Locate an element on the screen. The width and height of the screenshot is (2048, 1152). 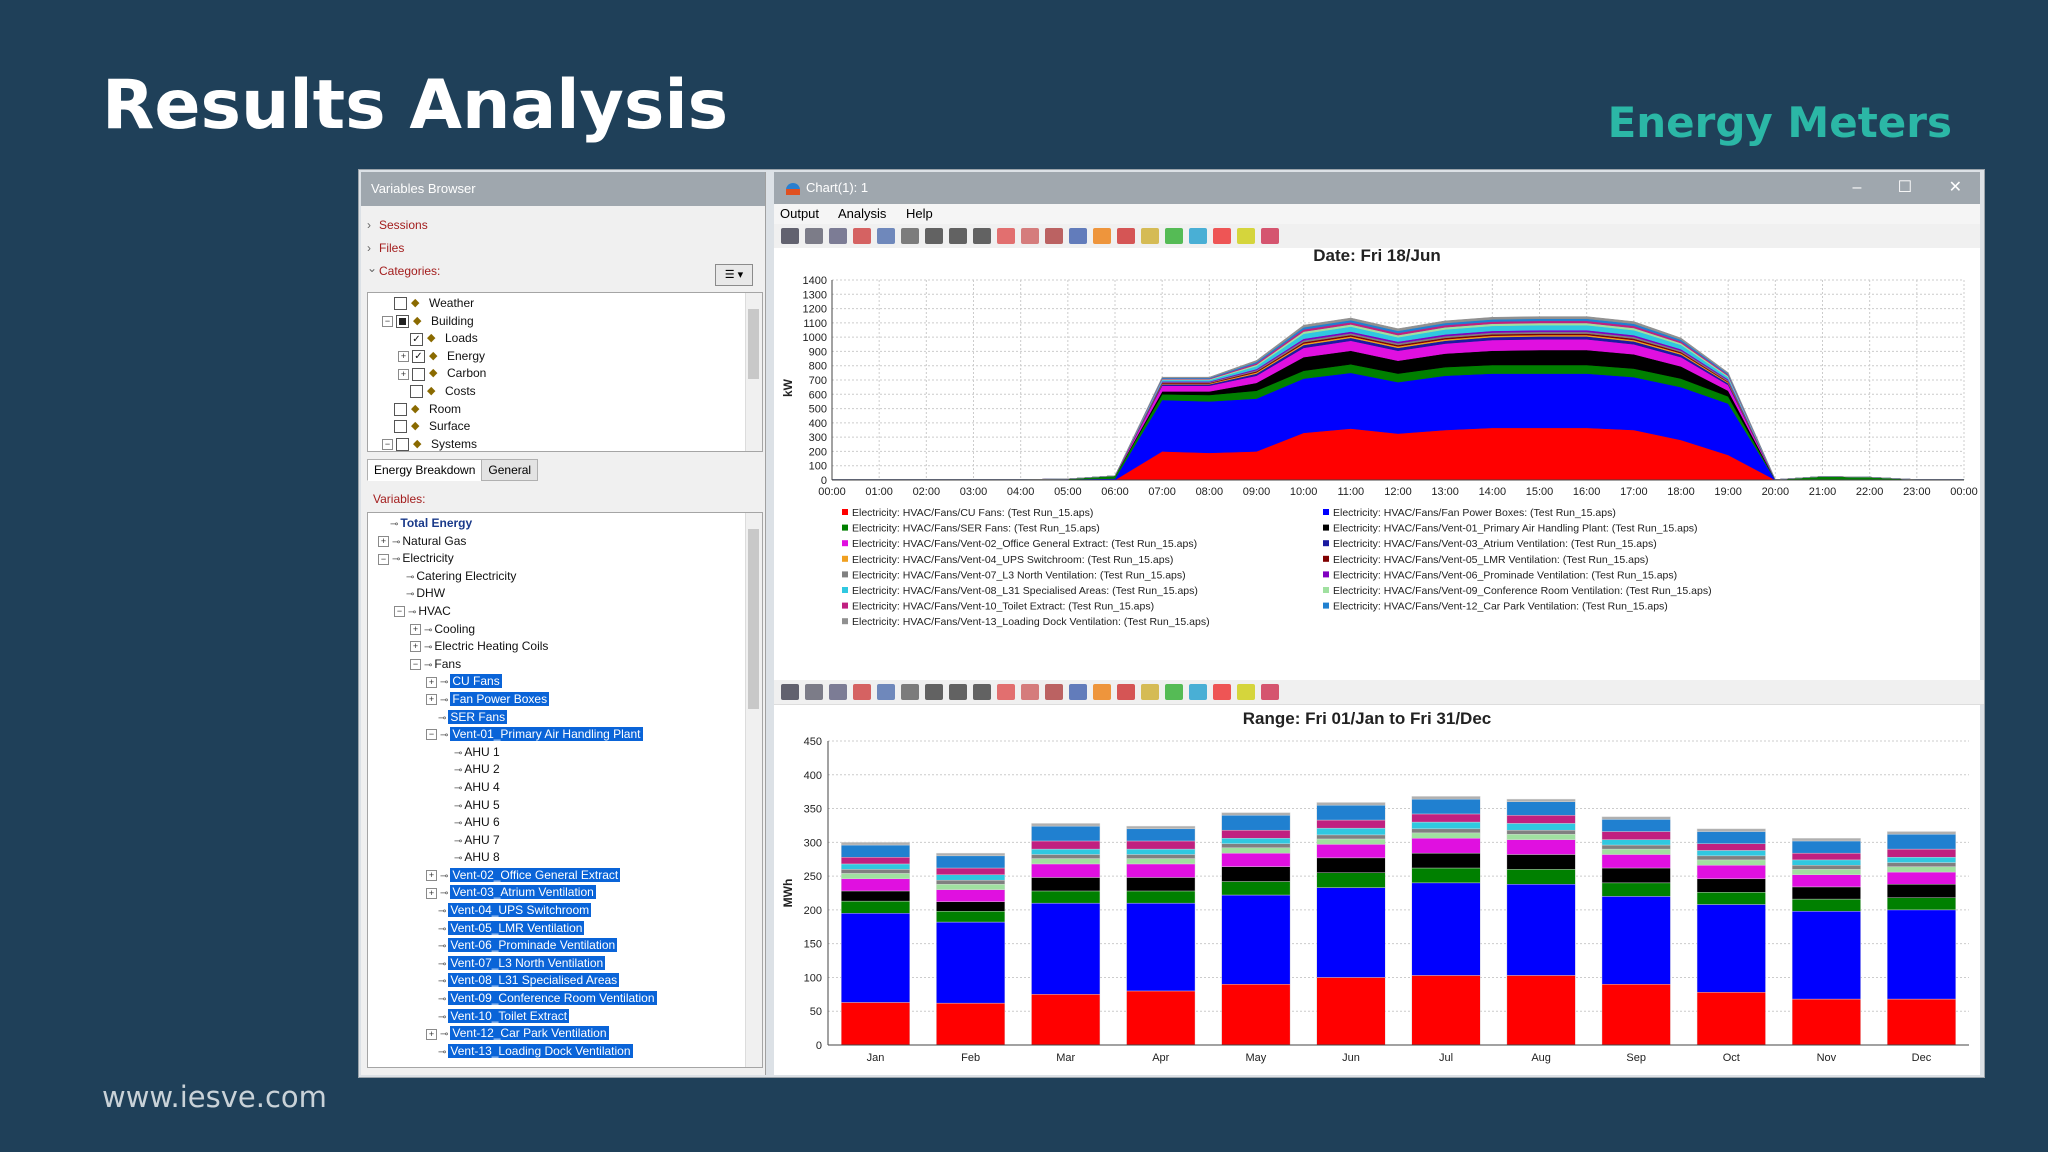
variable-row: ⊸ AHU 1 is located at coordinates (570, 753).